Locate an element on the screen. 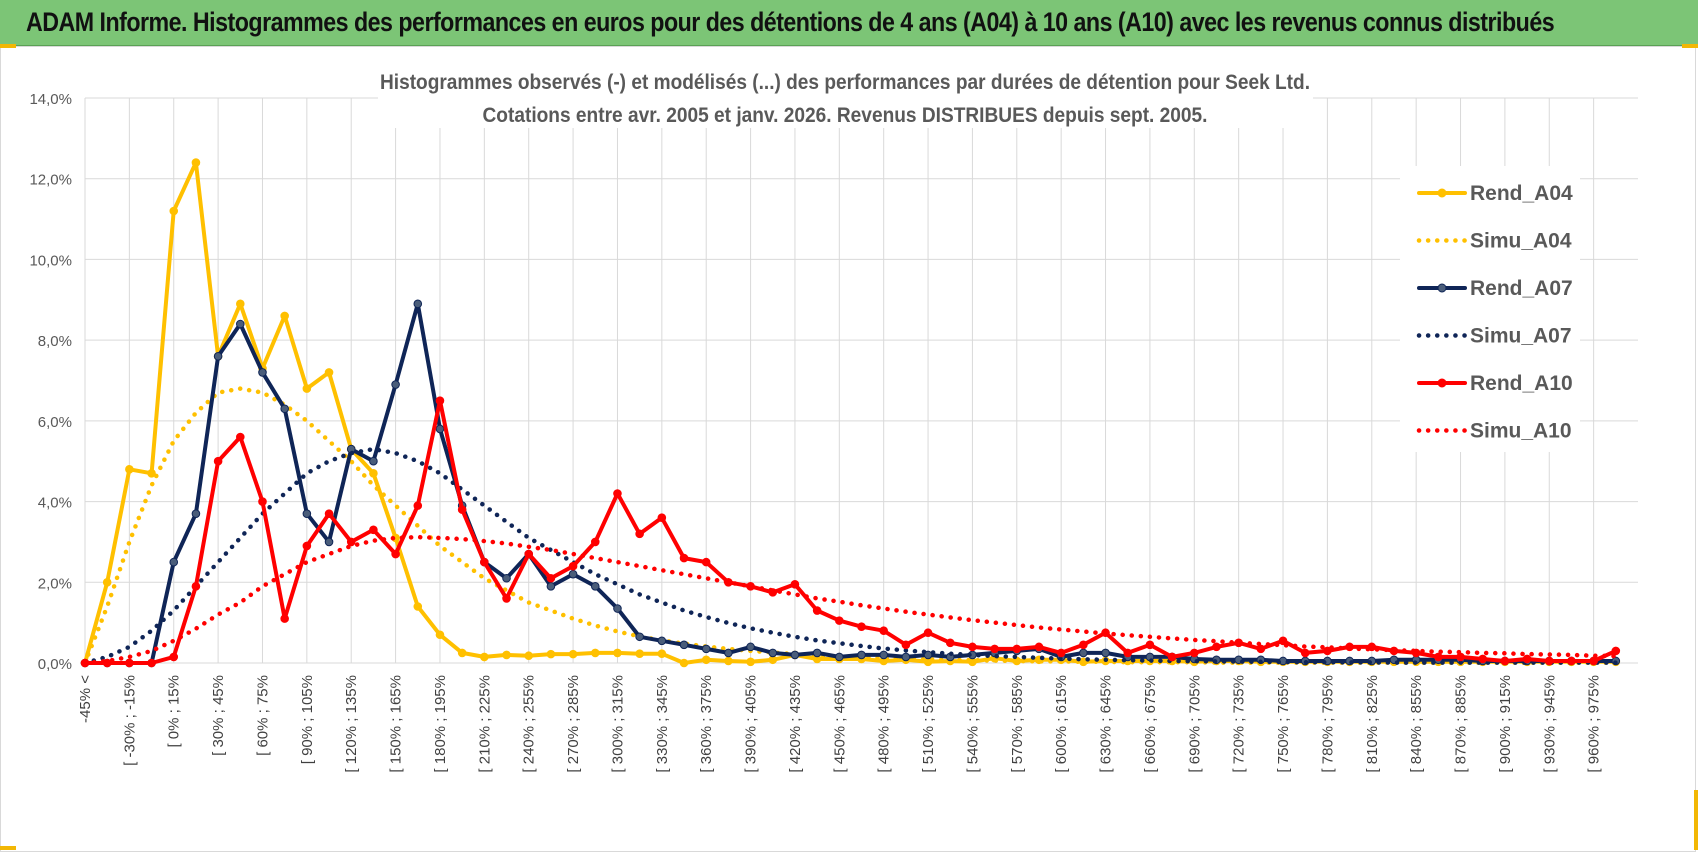  series-line-Simu_A10 is located at coordinates (850, 600).